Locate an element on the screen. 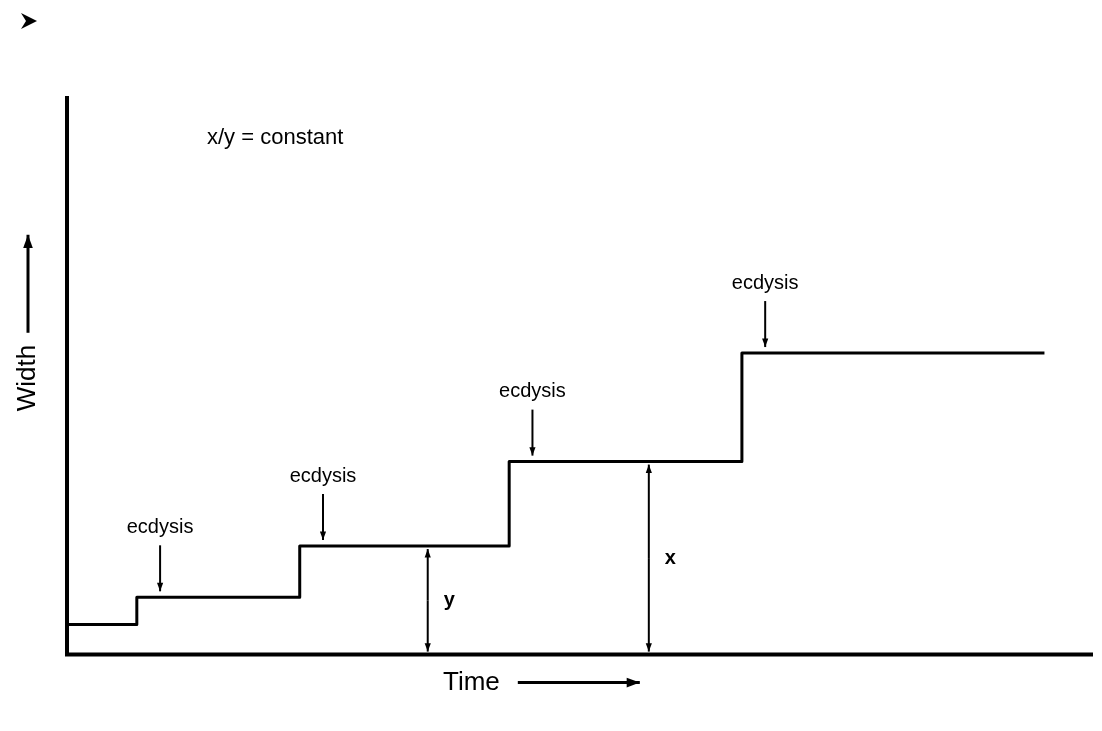  y-axis-title: Width is located at coordinates (26, 378).